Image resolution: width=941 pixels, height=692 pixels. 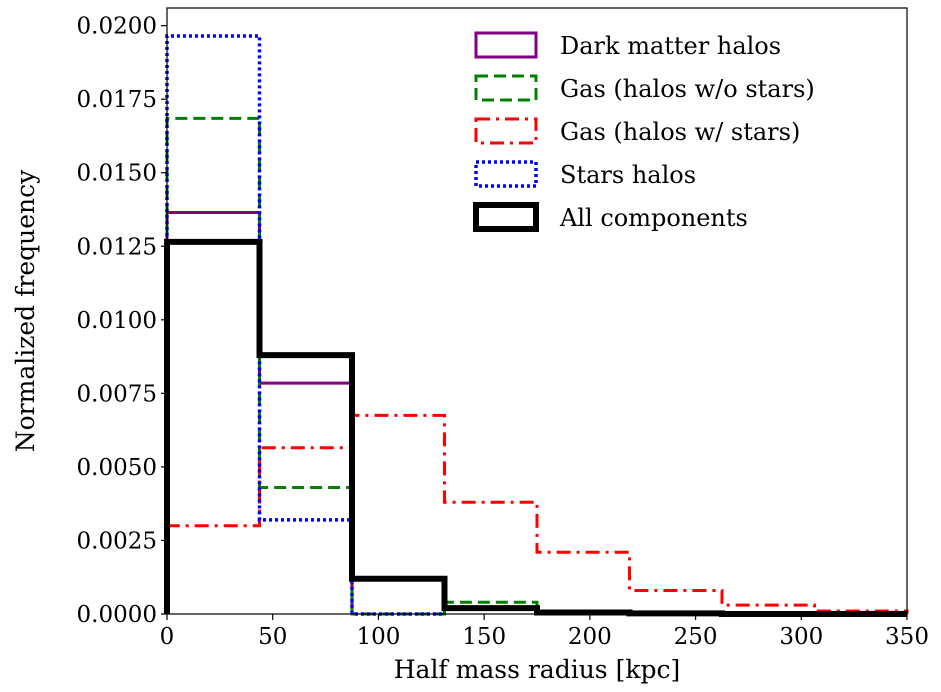 I want to click on legend-label: Stars halos, so click(x=628, y=175).